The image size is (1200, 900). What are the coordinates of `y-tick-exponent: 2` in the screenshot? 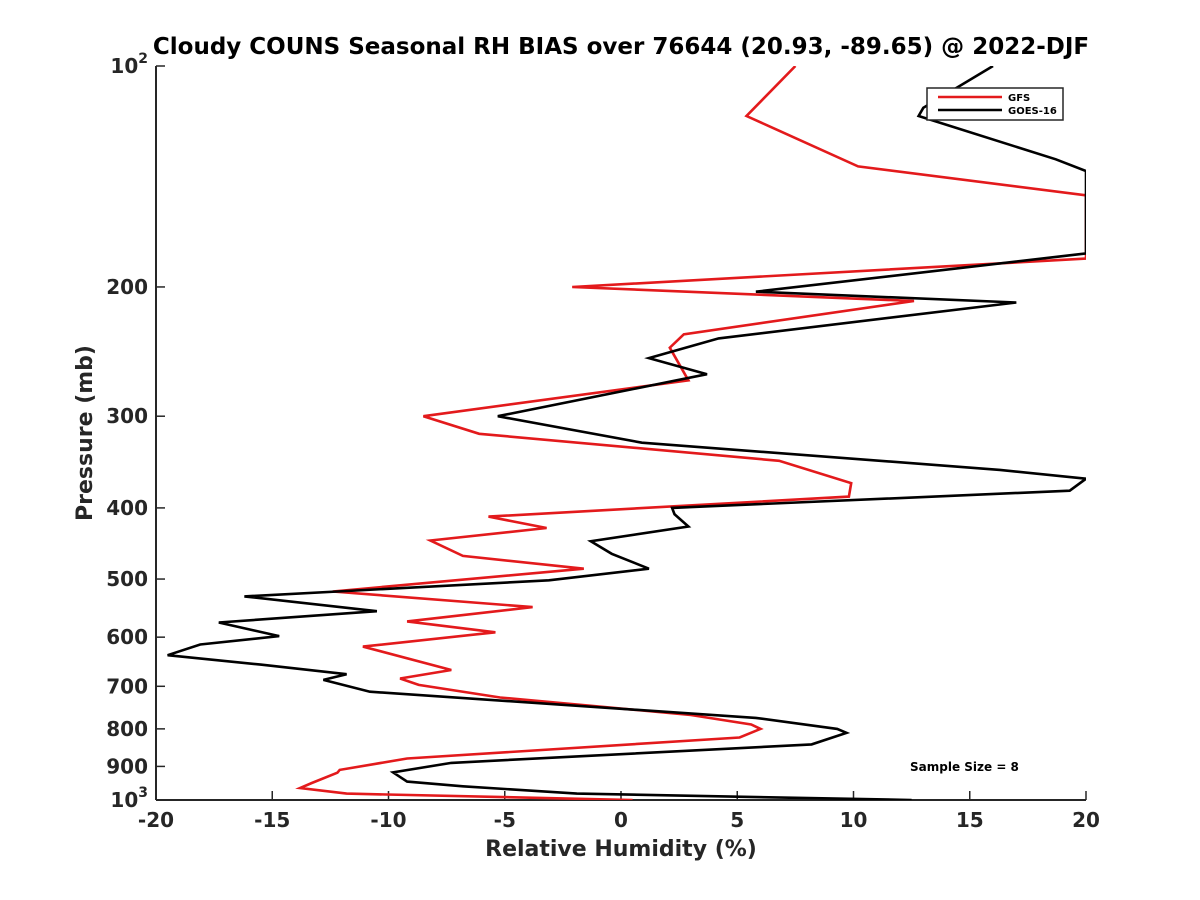 It's located at (143, 59).